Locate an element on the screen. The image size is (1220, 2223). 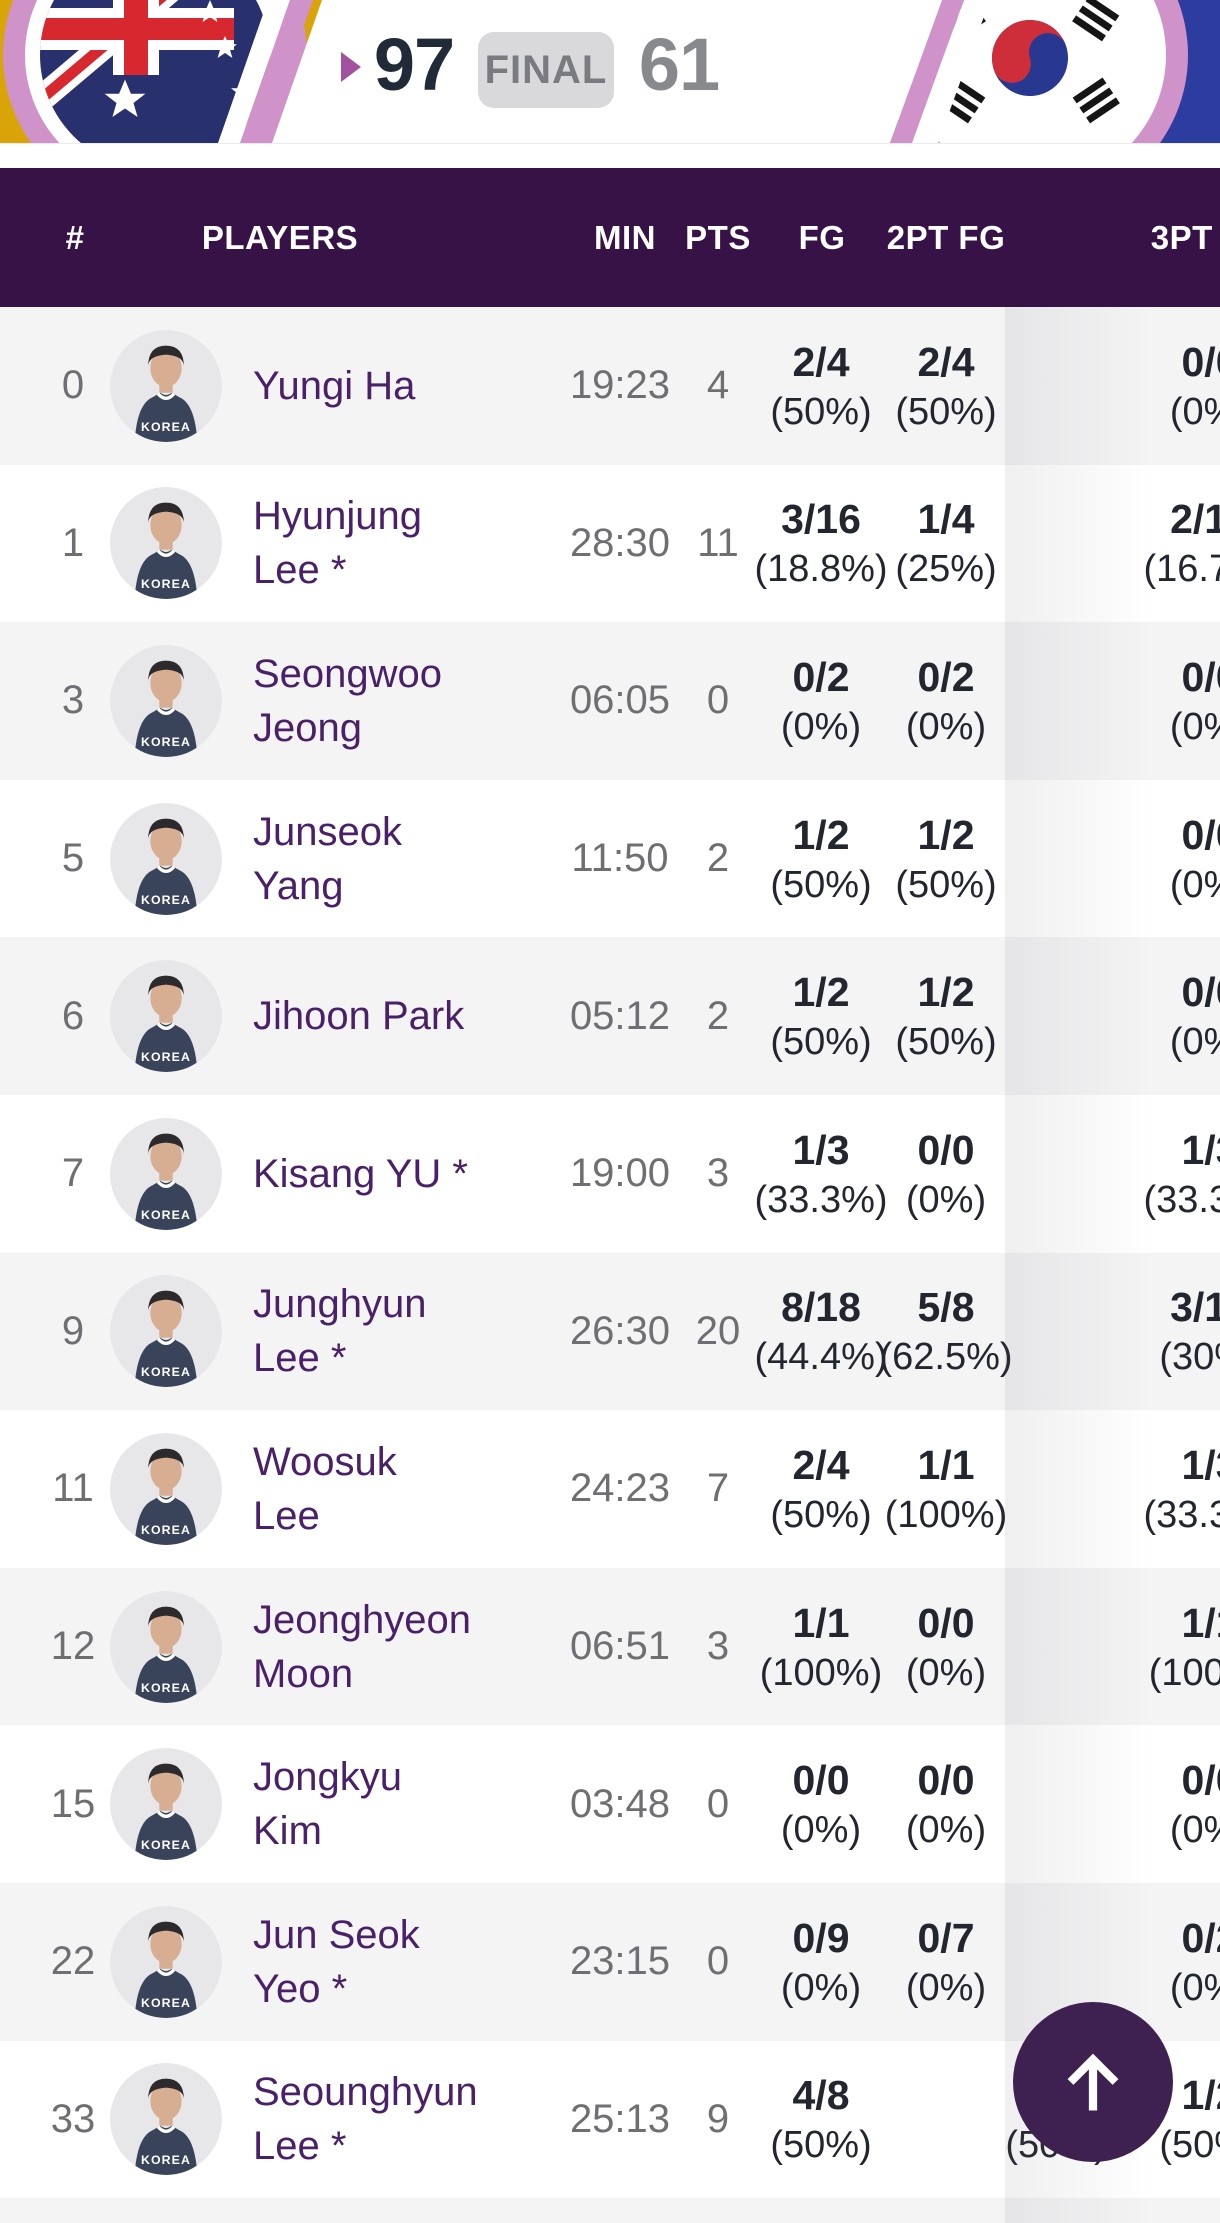
player-name: Kisang YU * is located at coordinates (360, 1173).